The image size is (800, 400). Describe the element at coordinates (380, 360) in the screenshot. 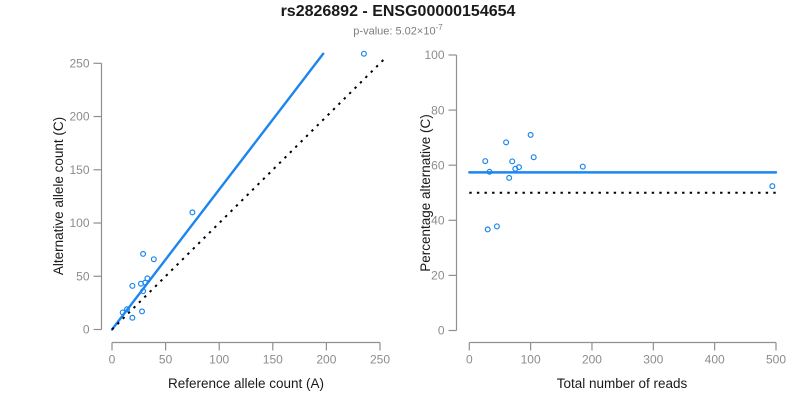

I see `x-tick-label: 250` at that location.